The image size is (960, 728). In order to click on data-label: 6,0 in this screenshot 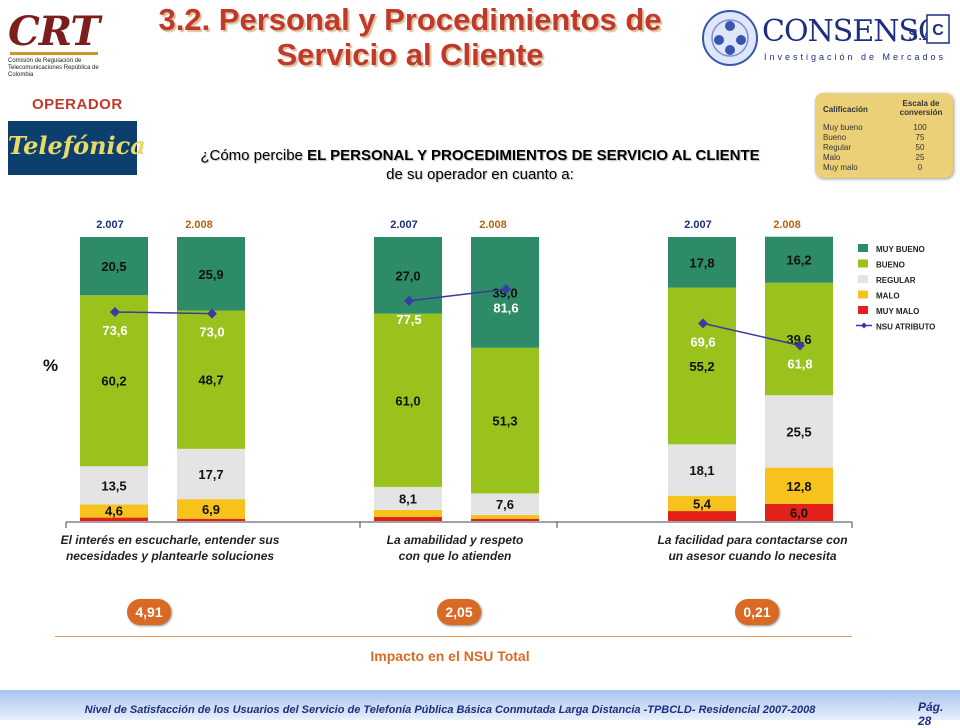, I will do `click(799, 512)`.